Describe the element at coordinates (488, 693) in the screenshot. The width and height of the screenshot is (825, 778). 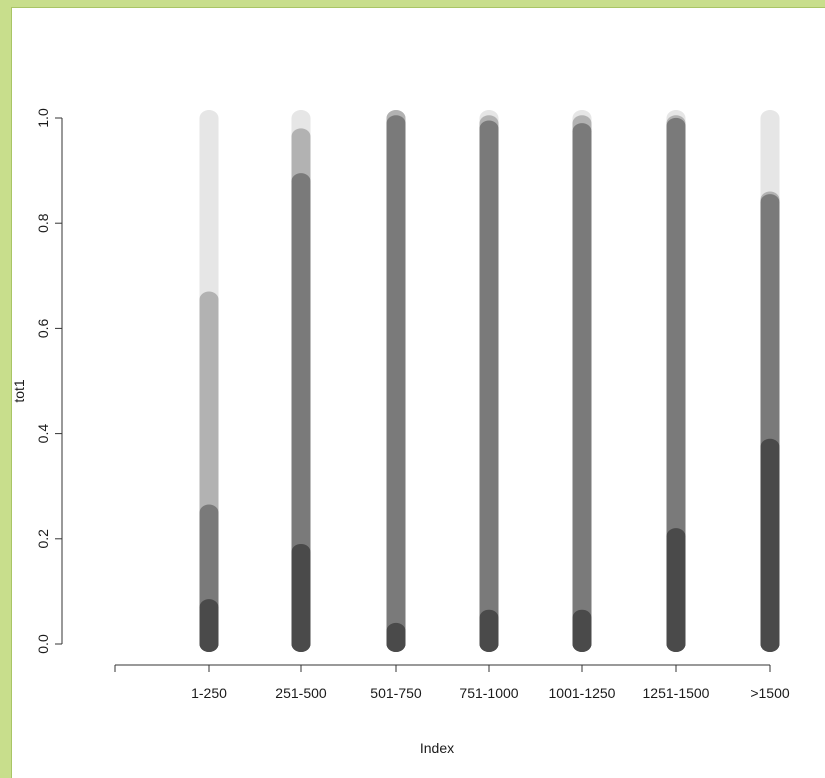
I see `x-tick-label: 751-1000` at that location.